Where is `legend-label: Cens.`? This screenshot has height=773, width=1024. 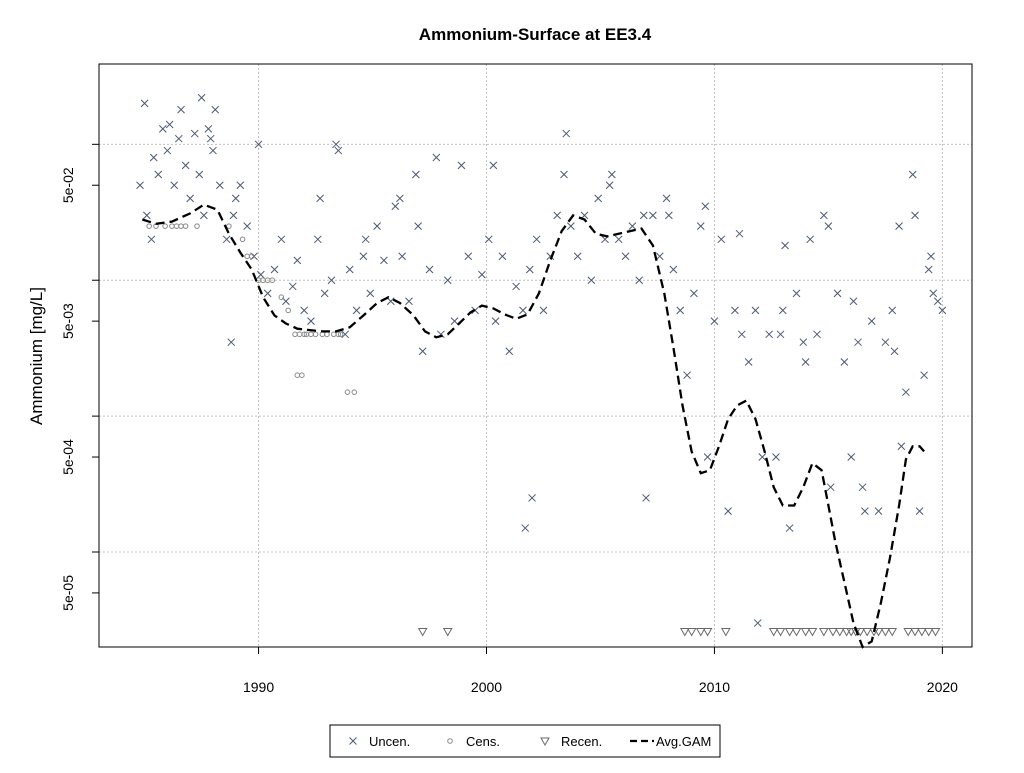 legend-label: Cens. is located at coordinates (483, 741).